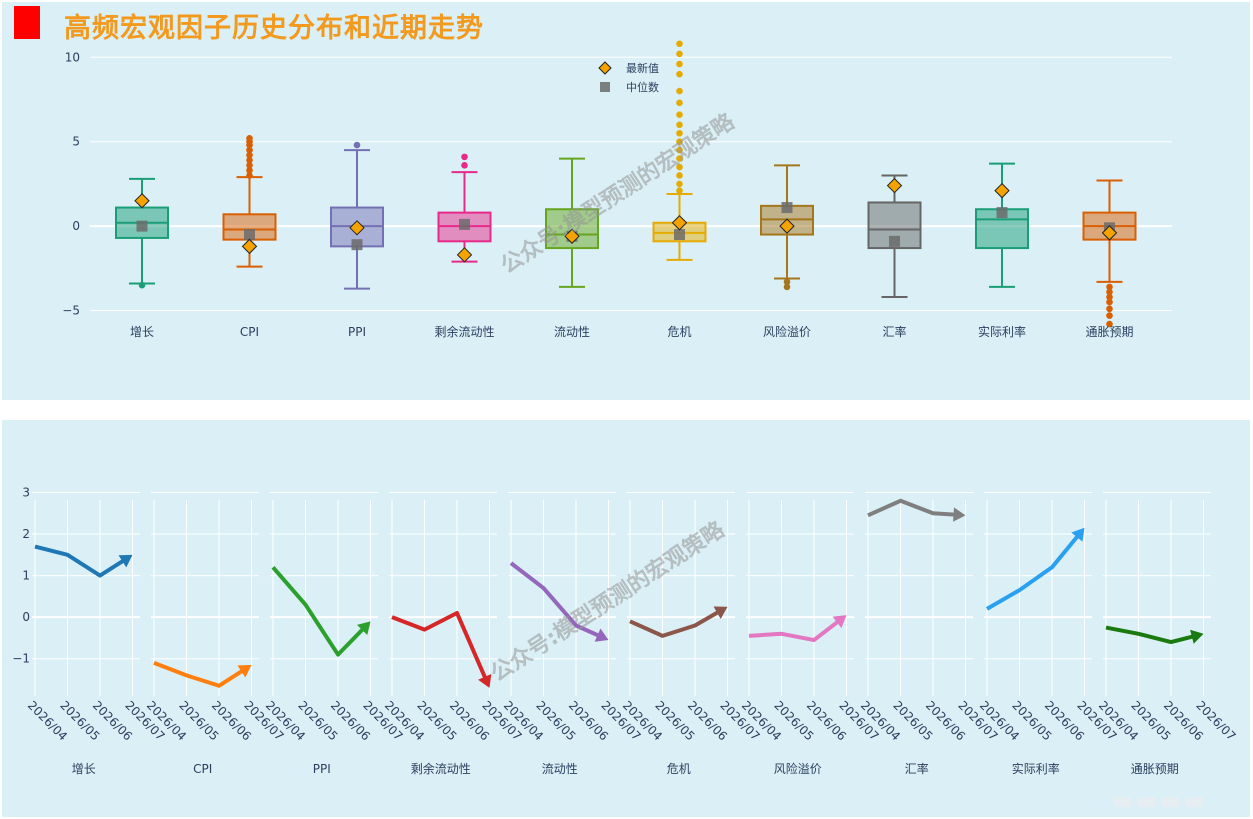  I want to click on category-label: 实际利率, so click(1002, 331).